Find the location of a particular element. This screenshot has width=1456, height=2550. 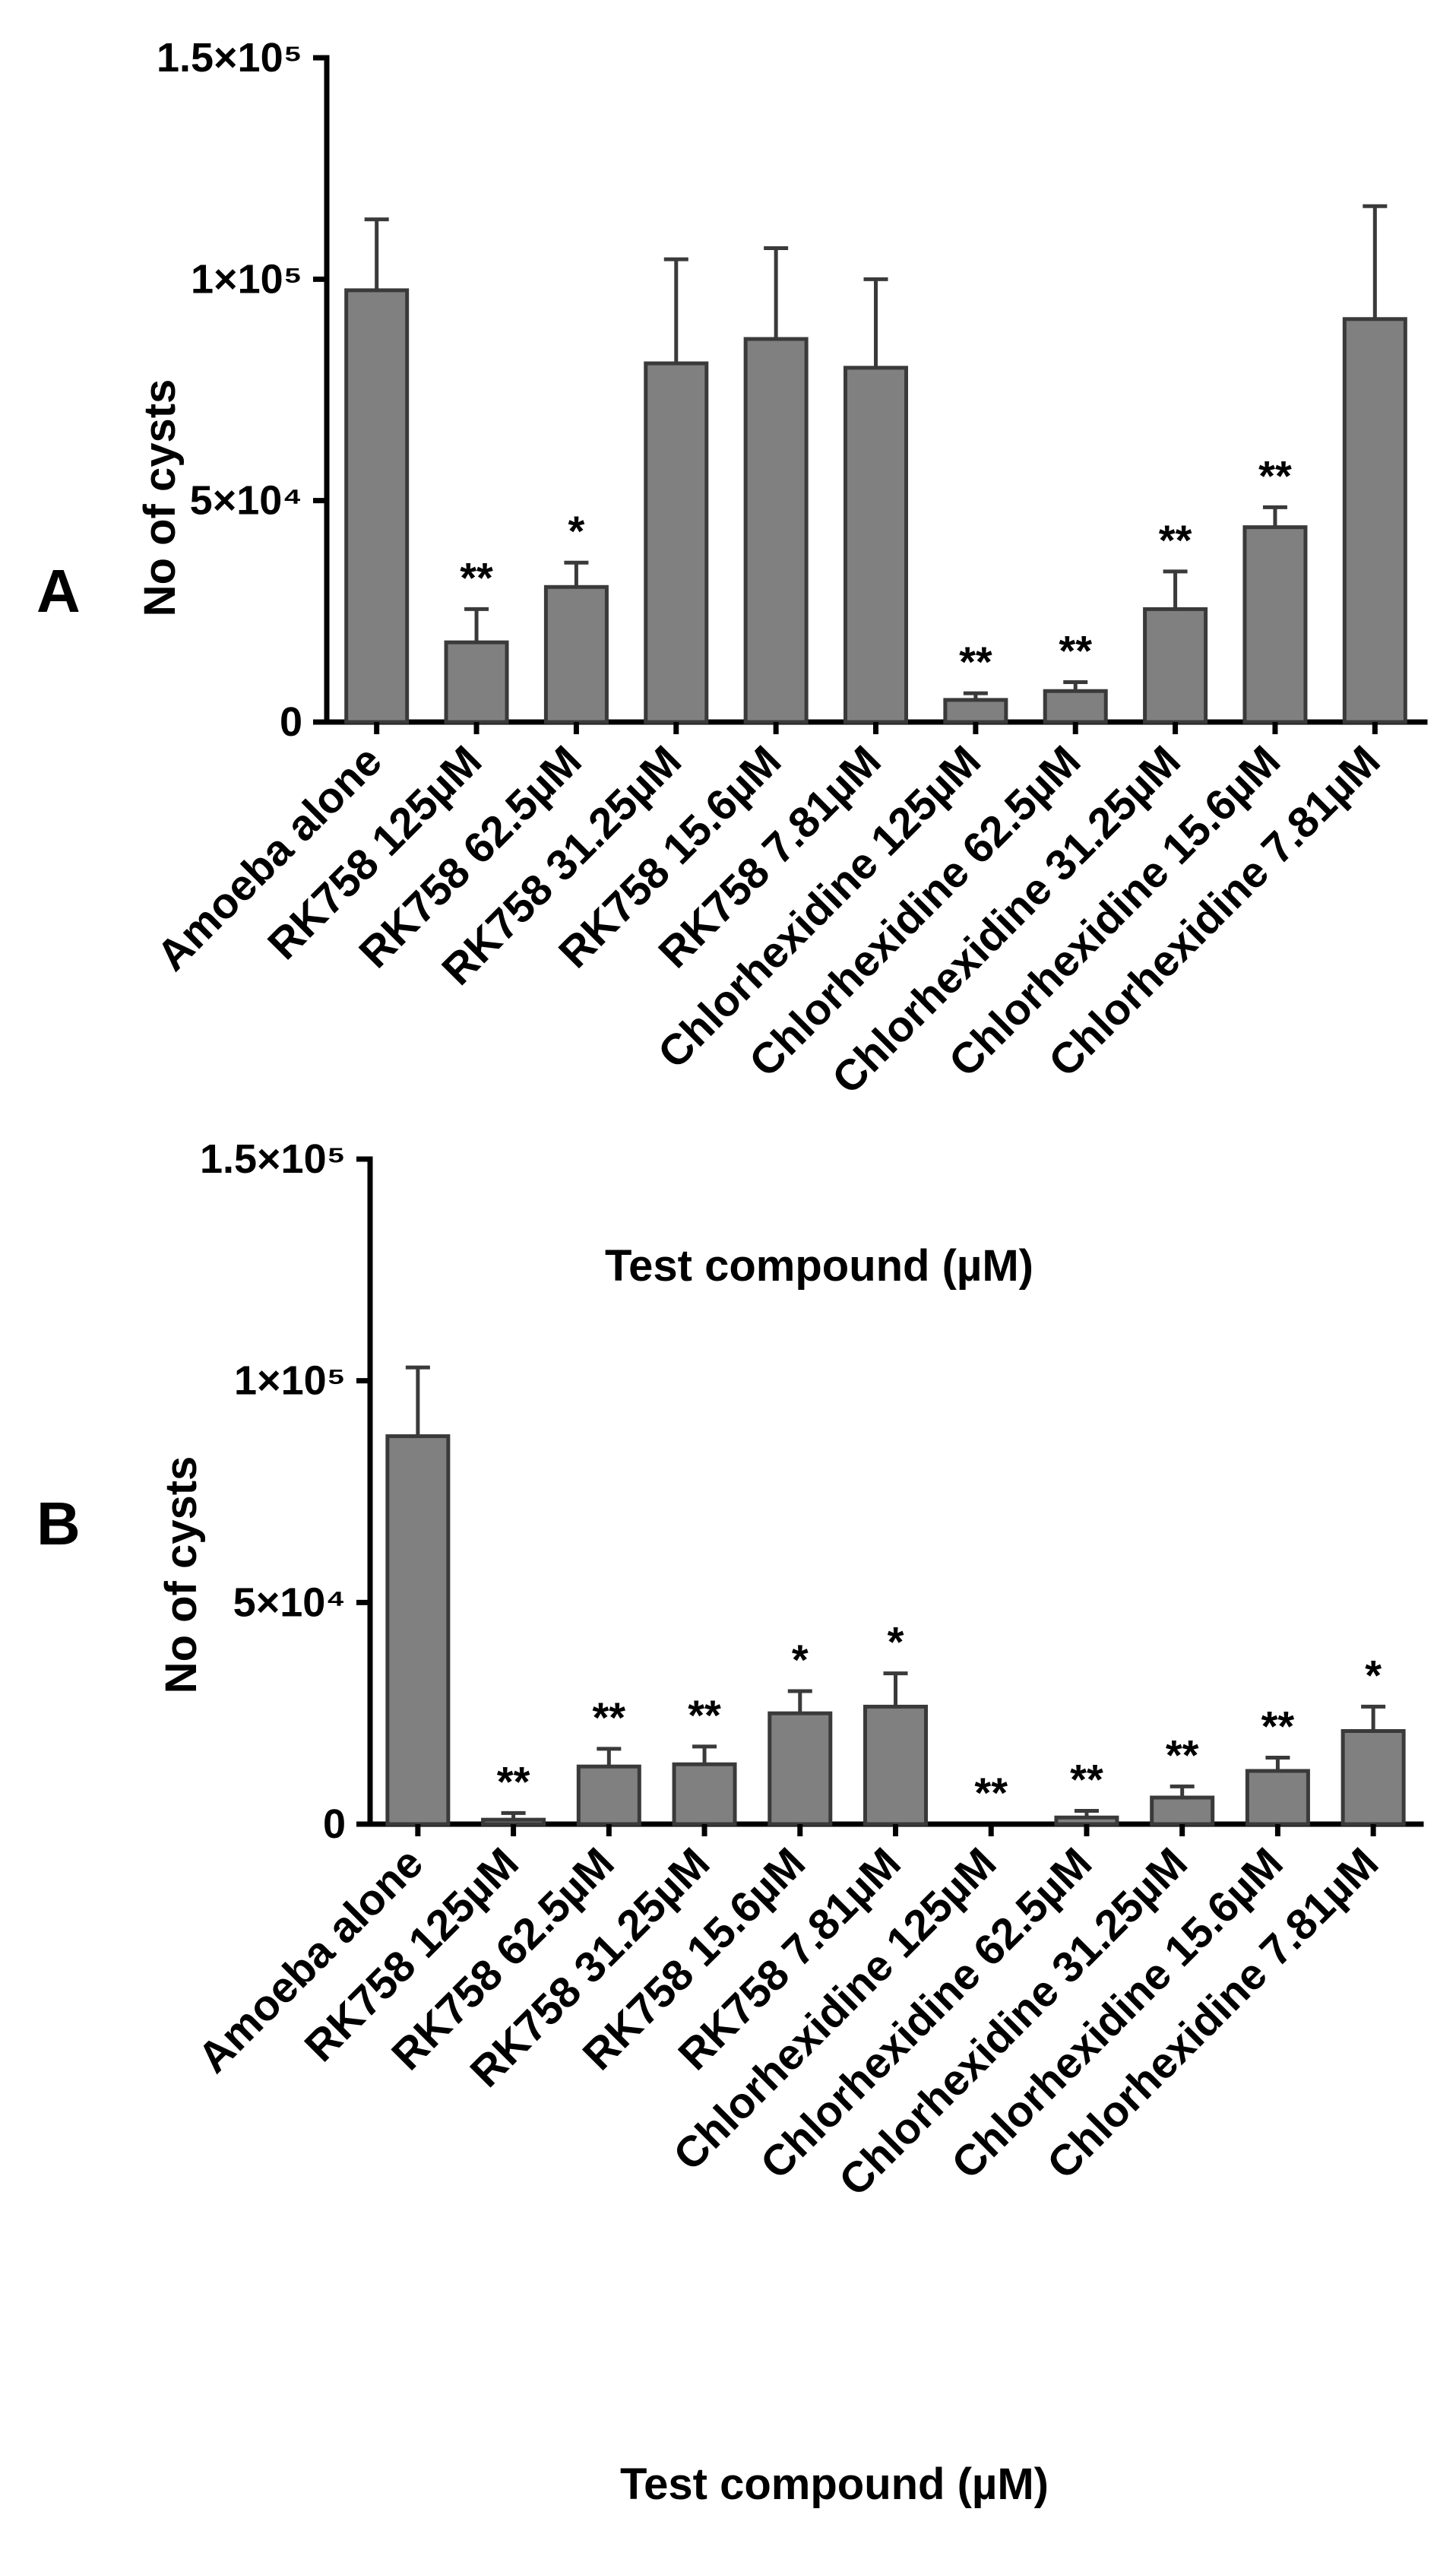

panel-a-y-tick-label: 0 is located at coordinates (291, 722).